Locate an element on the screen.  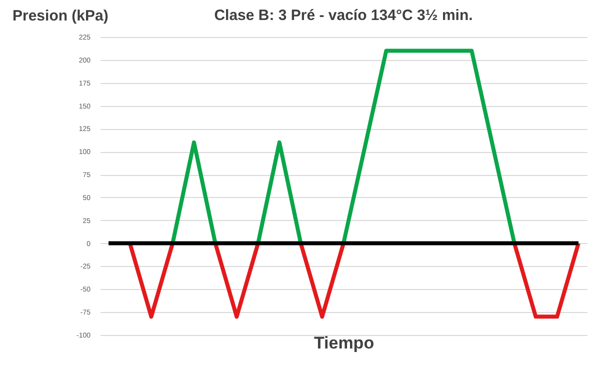
chart-title: Clase B: 3 Pré - vacío 134°C 3½ min. is located at coordinates (343, 15).